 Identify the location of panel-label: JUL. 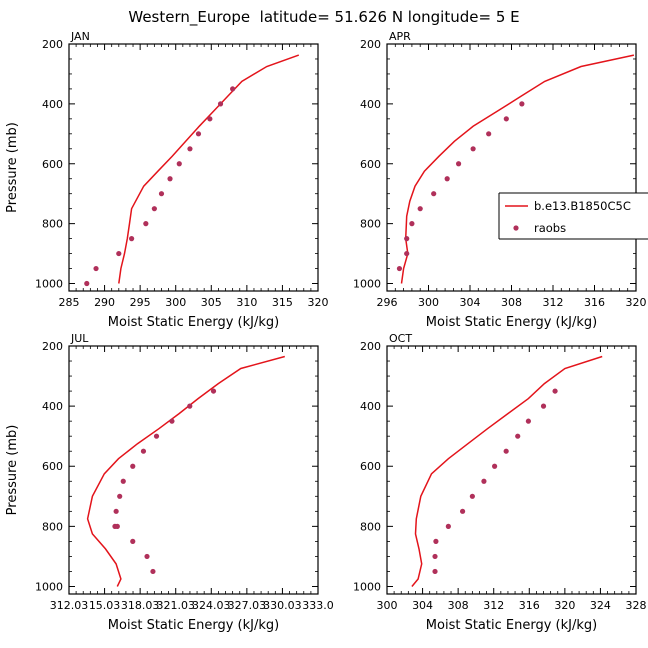
(79, 338).